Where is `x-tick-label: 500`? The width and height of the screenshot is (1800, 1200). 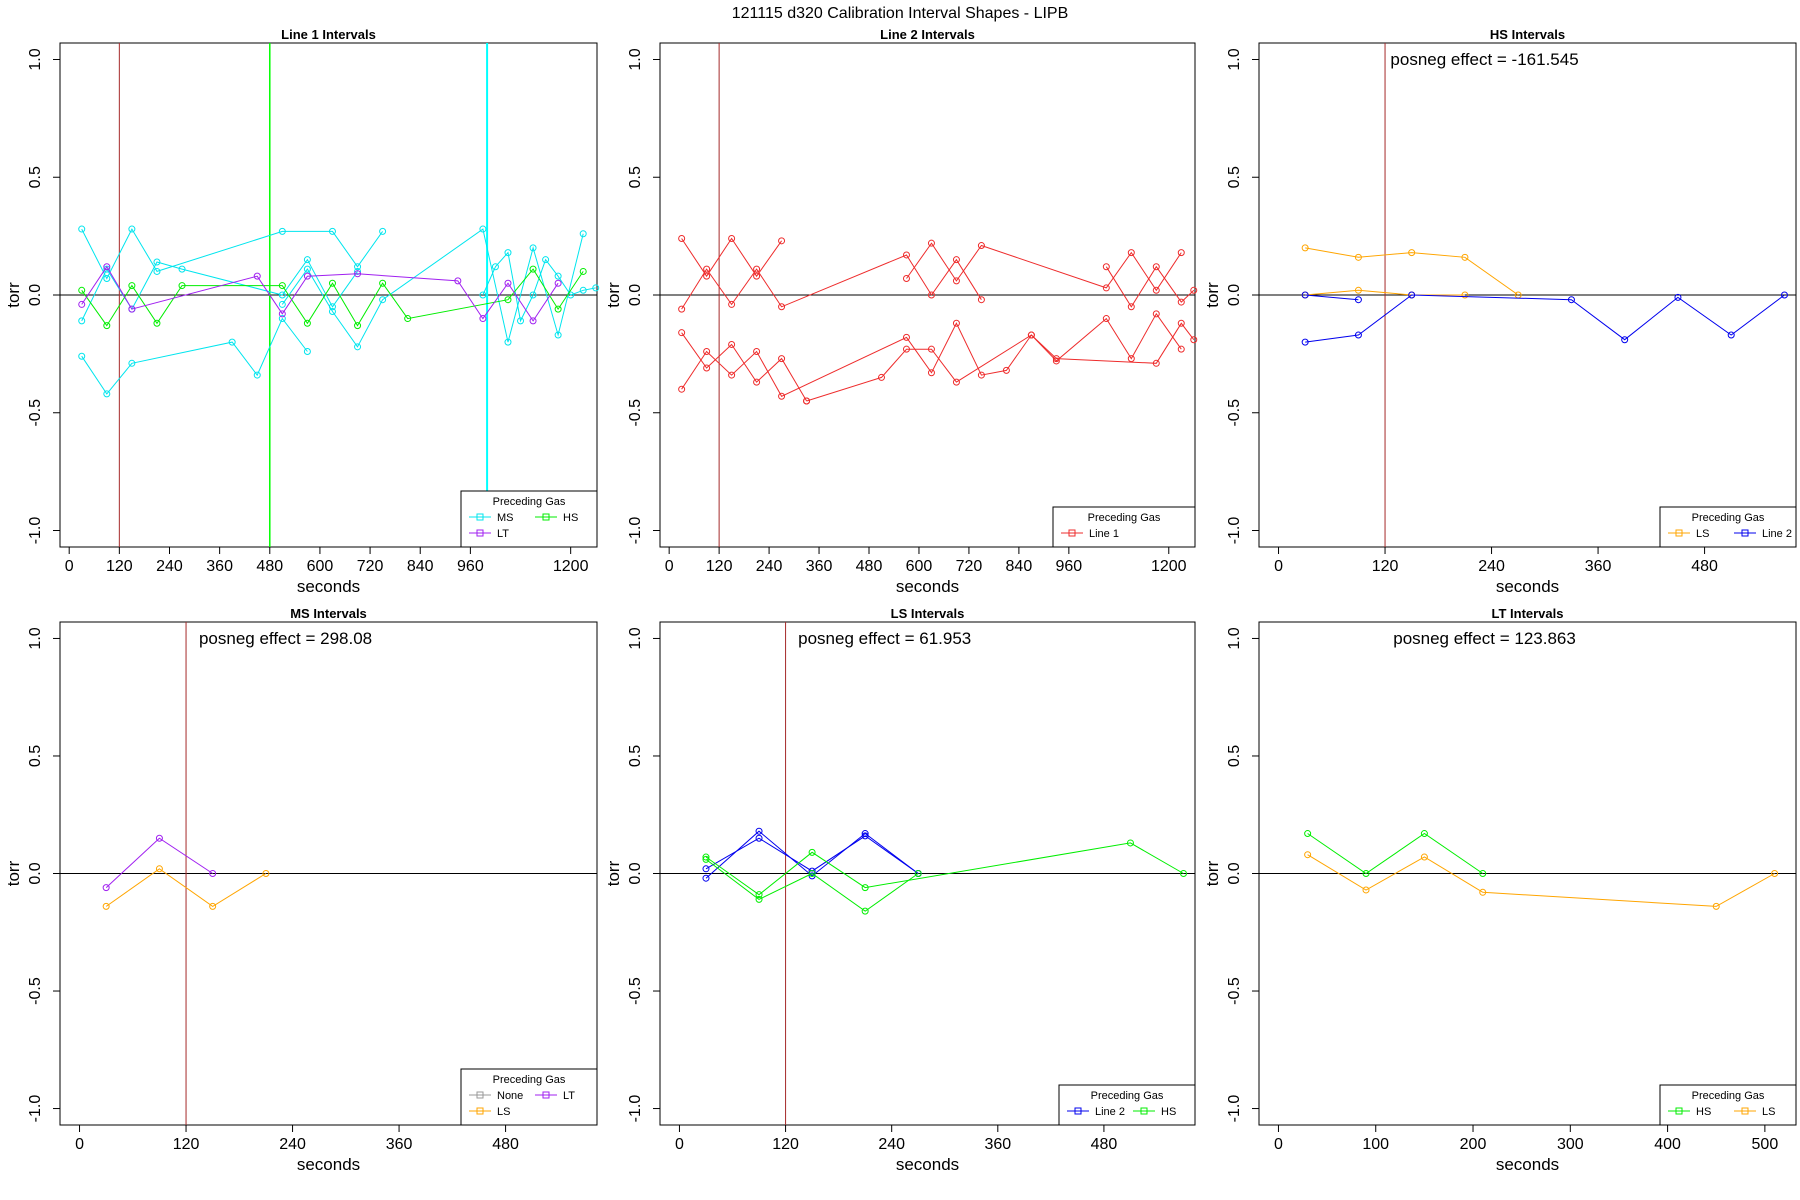
x-tick-label: 500 is located at coordinates (1765, 1144).